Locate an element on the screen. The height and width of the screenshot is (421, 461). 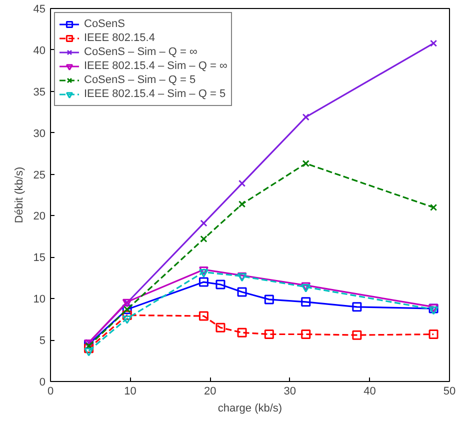
x-tick-label: 50 is located at coordinates (449, 392).